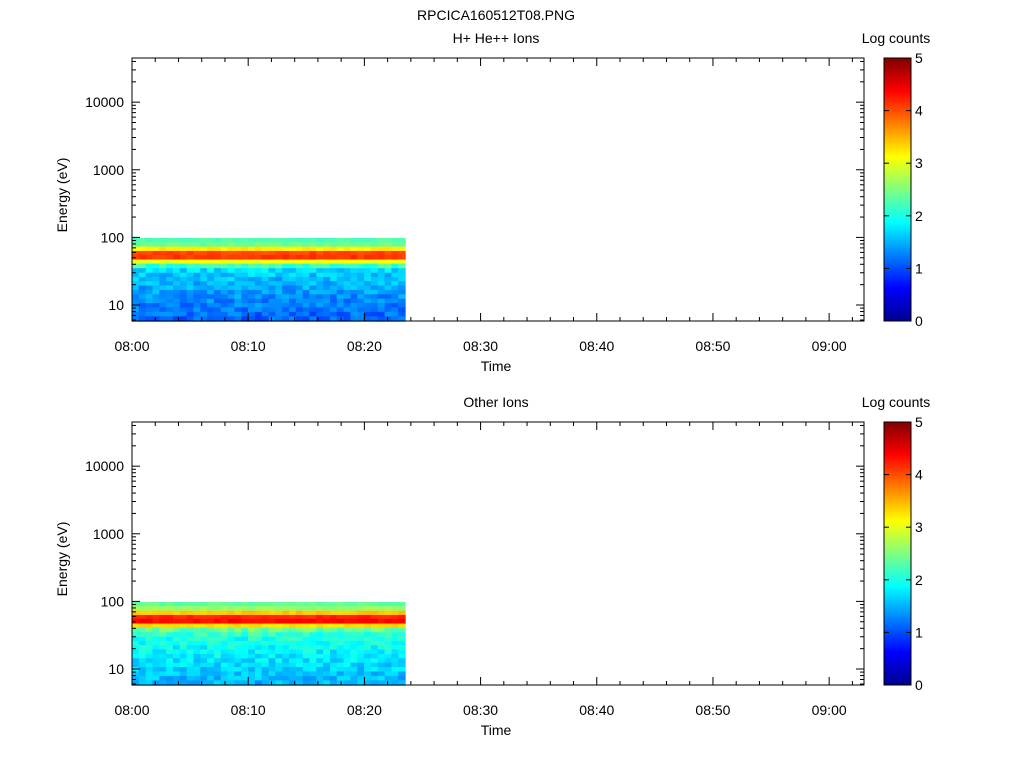 Image resolution: width=1024 pixels, height=768 pixels. I want to click on colorbar, so click(897, 553).